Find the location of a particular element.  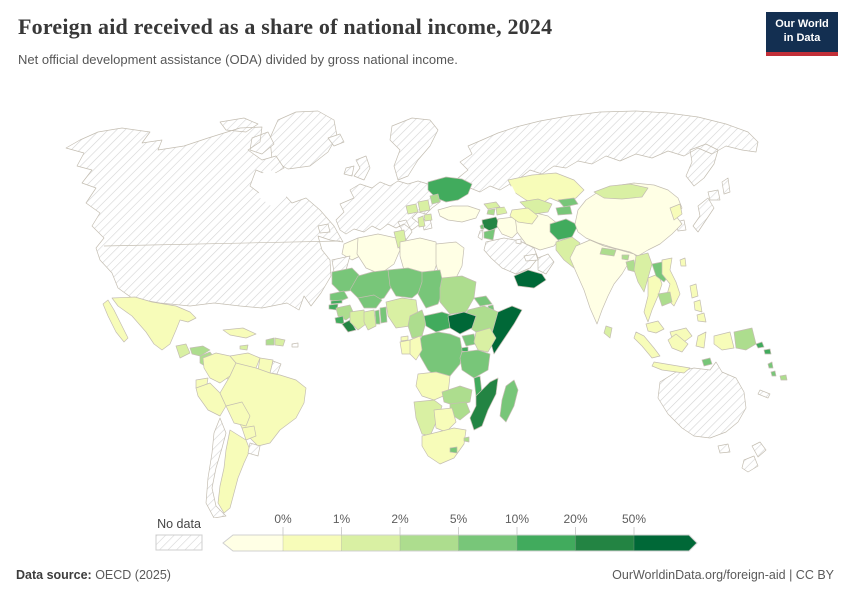

country-cambodia is located at coordinates (665, 299).